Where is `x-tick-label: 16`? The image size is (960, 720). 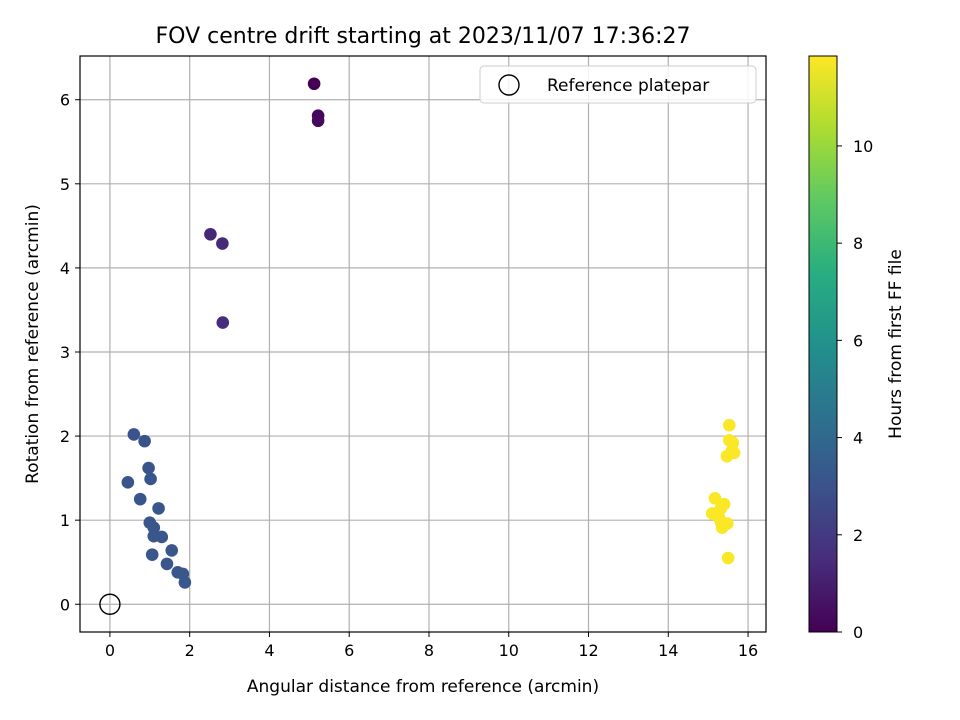
x-tick-label: 16 is located at coordinates (748, 650).